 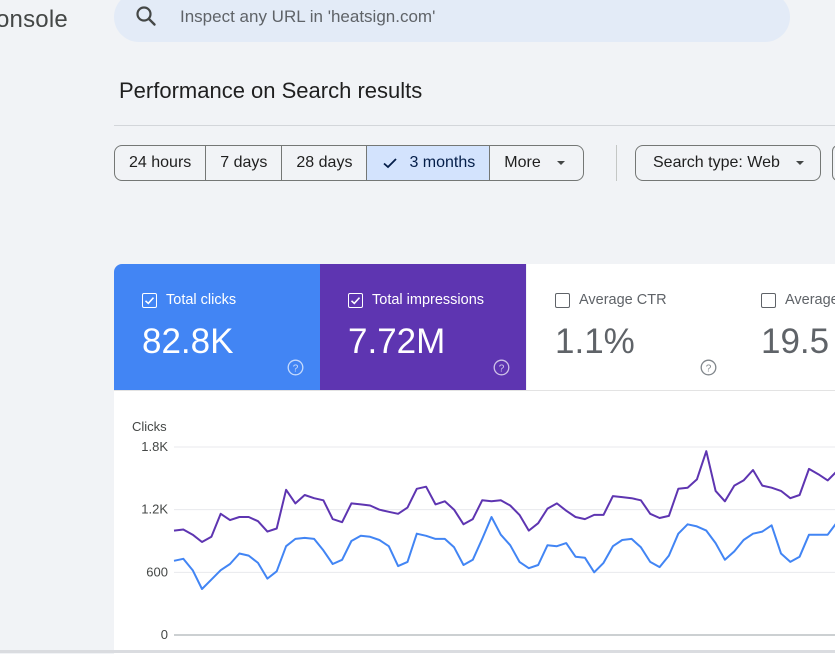 I want to click on y-tick-label: 1.8K, so click(x=154, y=446).